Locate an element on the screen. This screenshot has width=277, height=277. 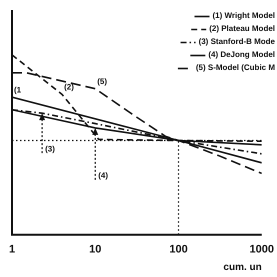
legend-label: (2) Plateau Model is located at coordinates (242, 29).